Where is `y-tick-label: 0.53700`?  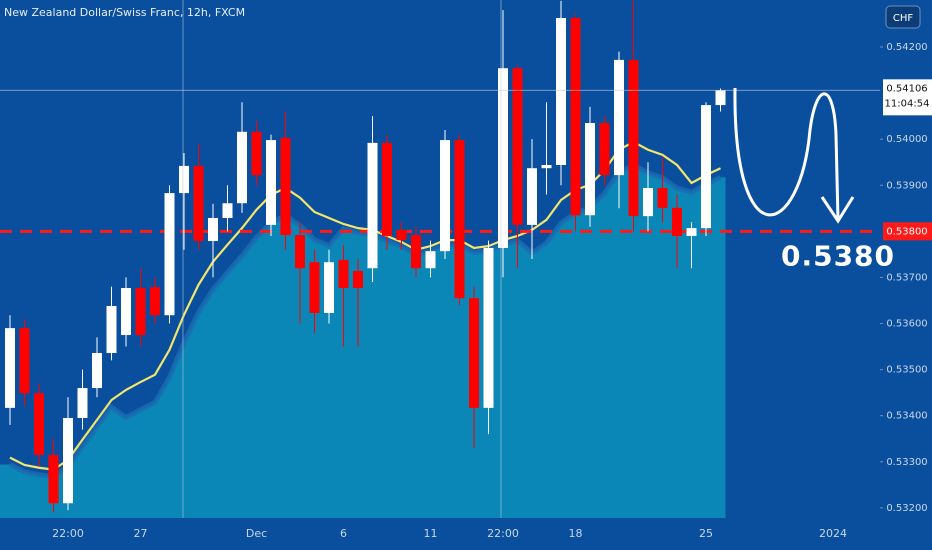 y-tick-label: 0.53700 is located at coordinates (906, 277).